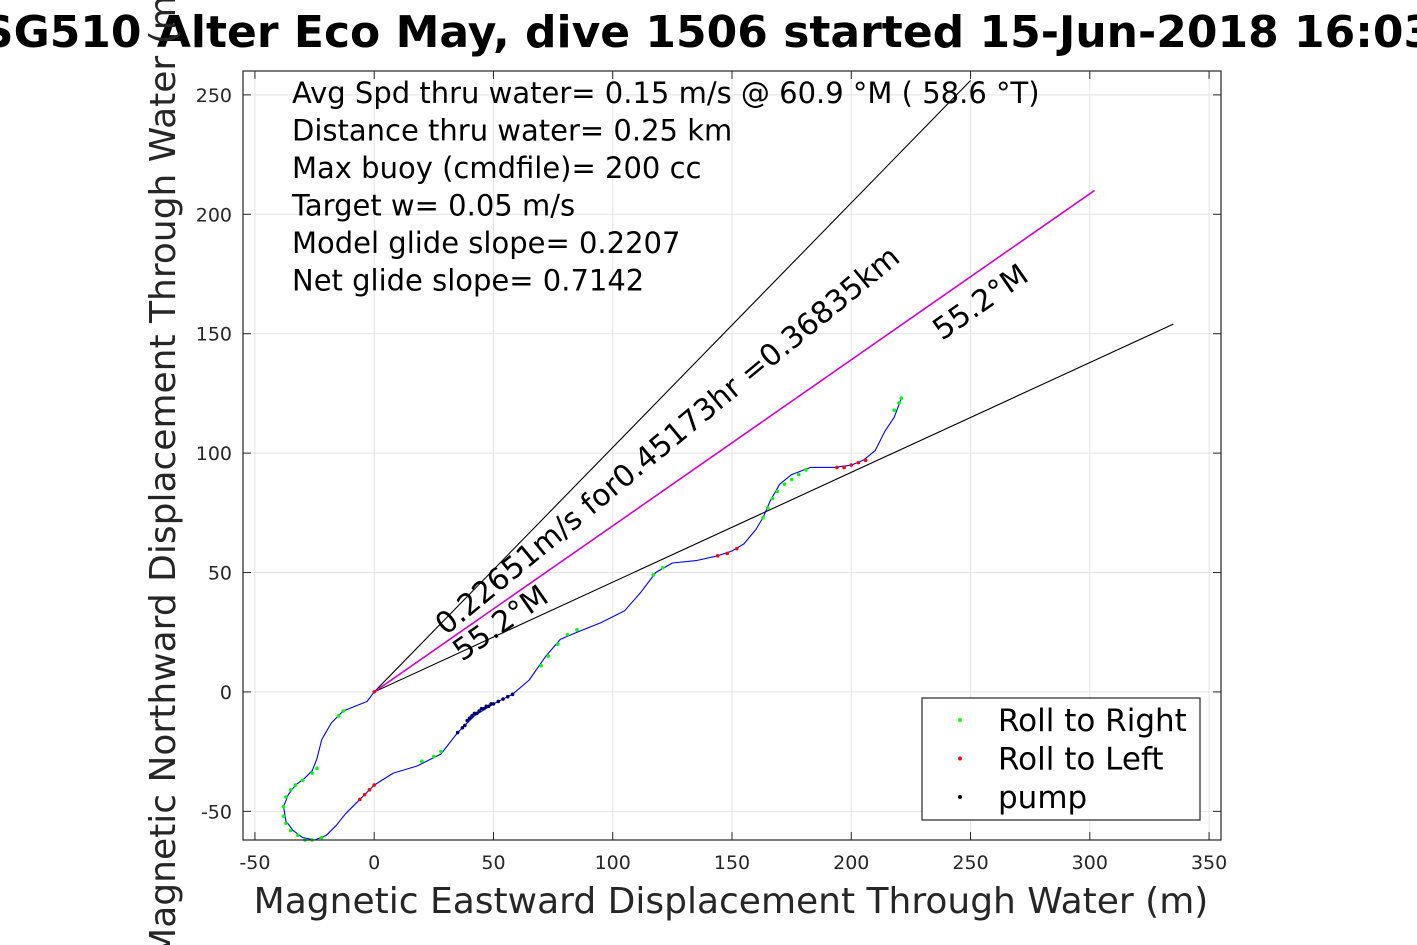 This screenshot has width=1417, height=945. I want to click on y-tick-label: 100, so click(214, 454).